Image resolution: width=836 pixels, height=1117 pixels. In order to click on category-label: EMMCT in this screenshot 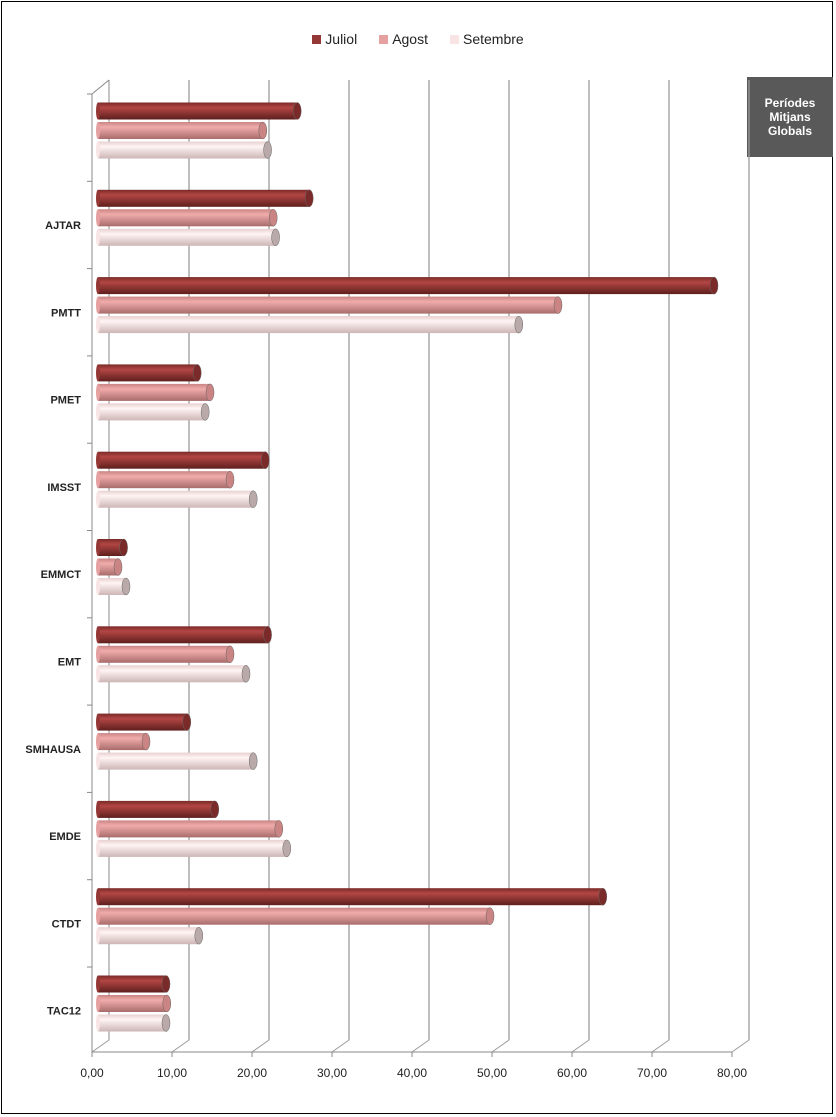, I will do `click(61, 575)`.